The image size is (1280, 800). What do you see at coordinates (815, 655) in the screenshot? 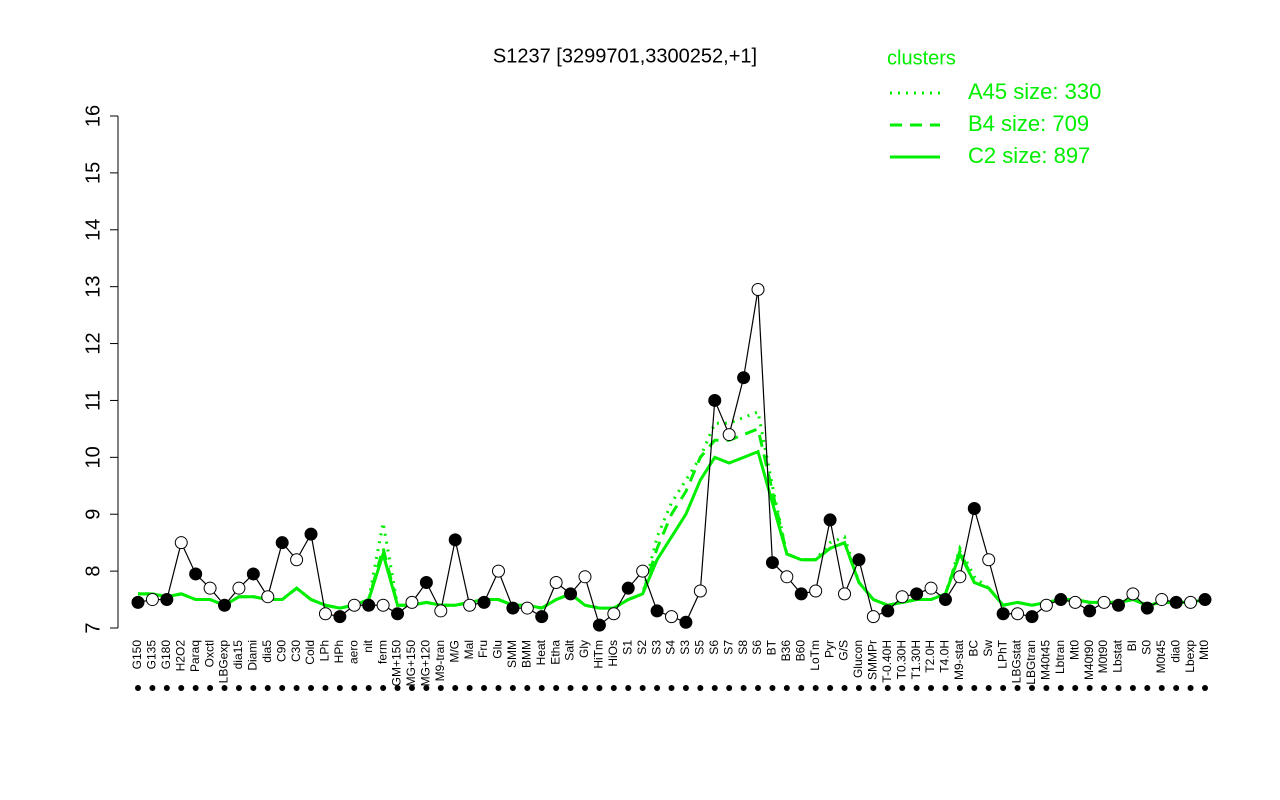
I see `x-tick-label: LoTm` at bounding box center [815, 655].